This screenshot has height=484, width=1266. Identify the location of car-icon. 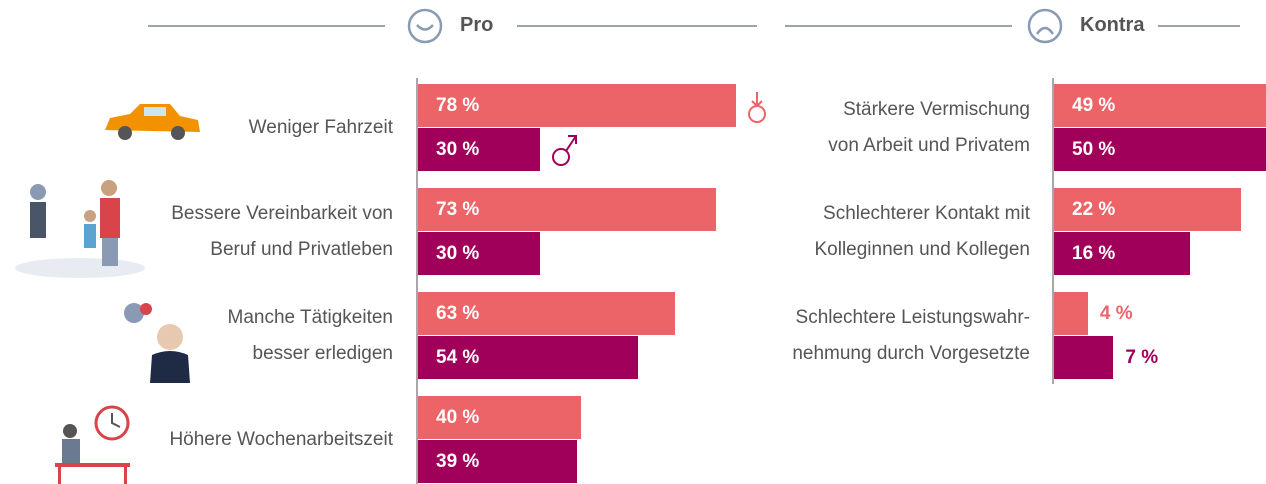
(152, 122).